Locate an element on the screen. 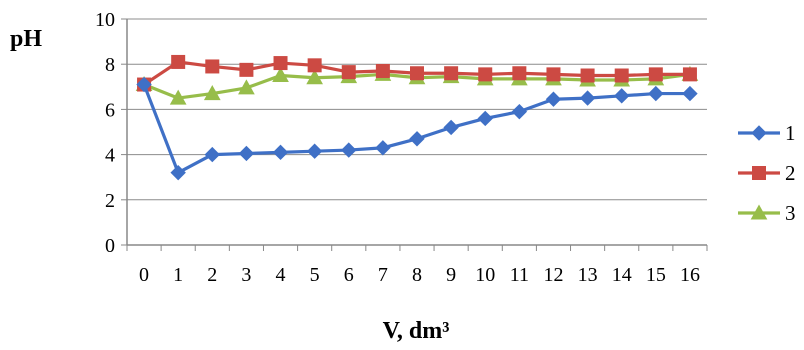  y-tick-label: 10 is located at coordinates (105, 20).